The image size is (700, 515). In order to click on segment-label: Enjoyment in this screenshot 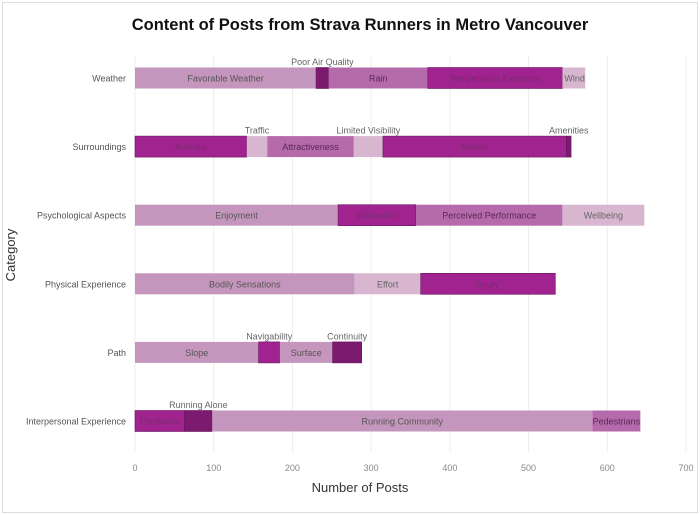, I will do `click(236, 216)`.